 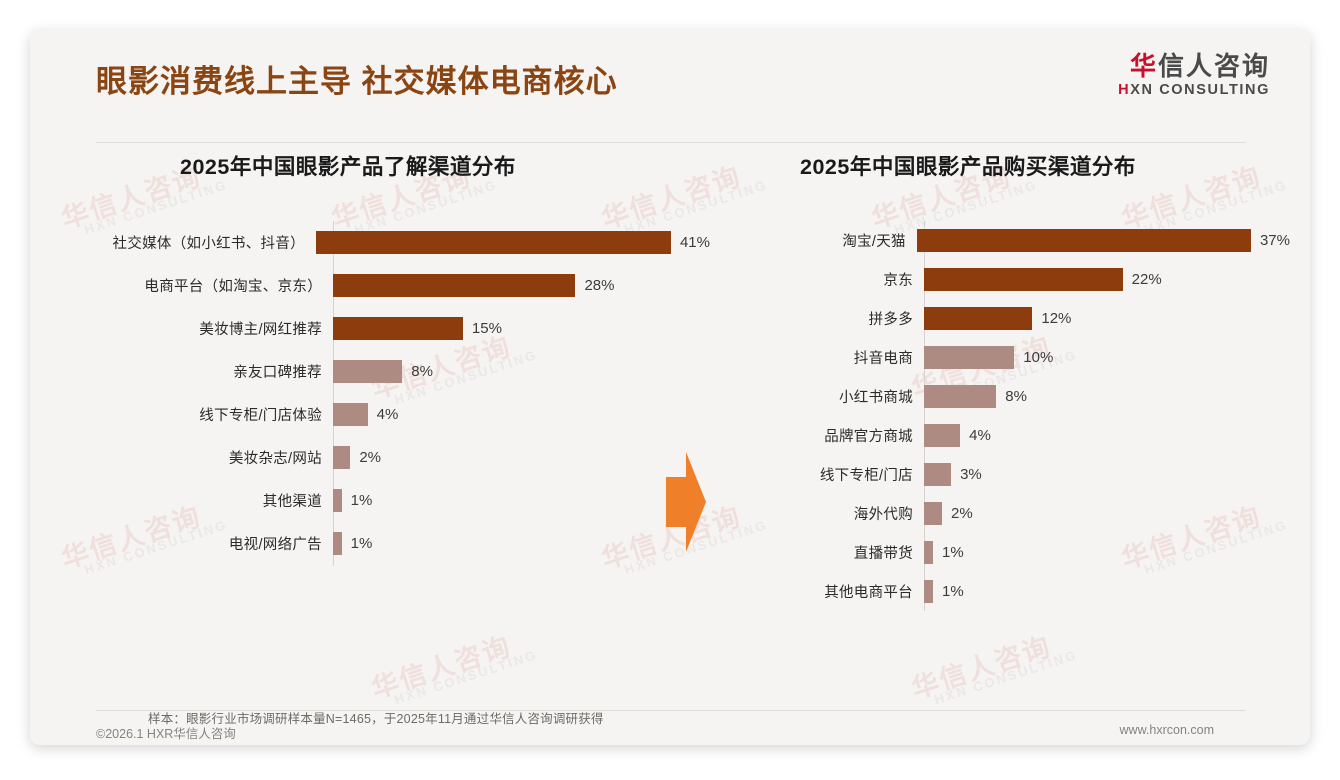 What do you see at coordinates (333, 393) in the screenshot?
I see `y-axis-line-left` at bounding box center [333, 393].